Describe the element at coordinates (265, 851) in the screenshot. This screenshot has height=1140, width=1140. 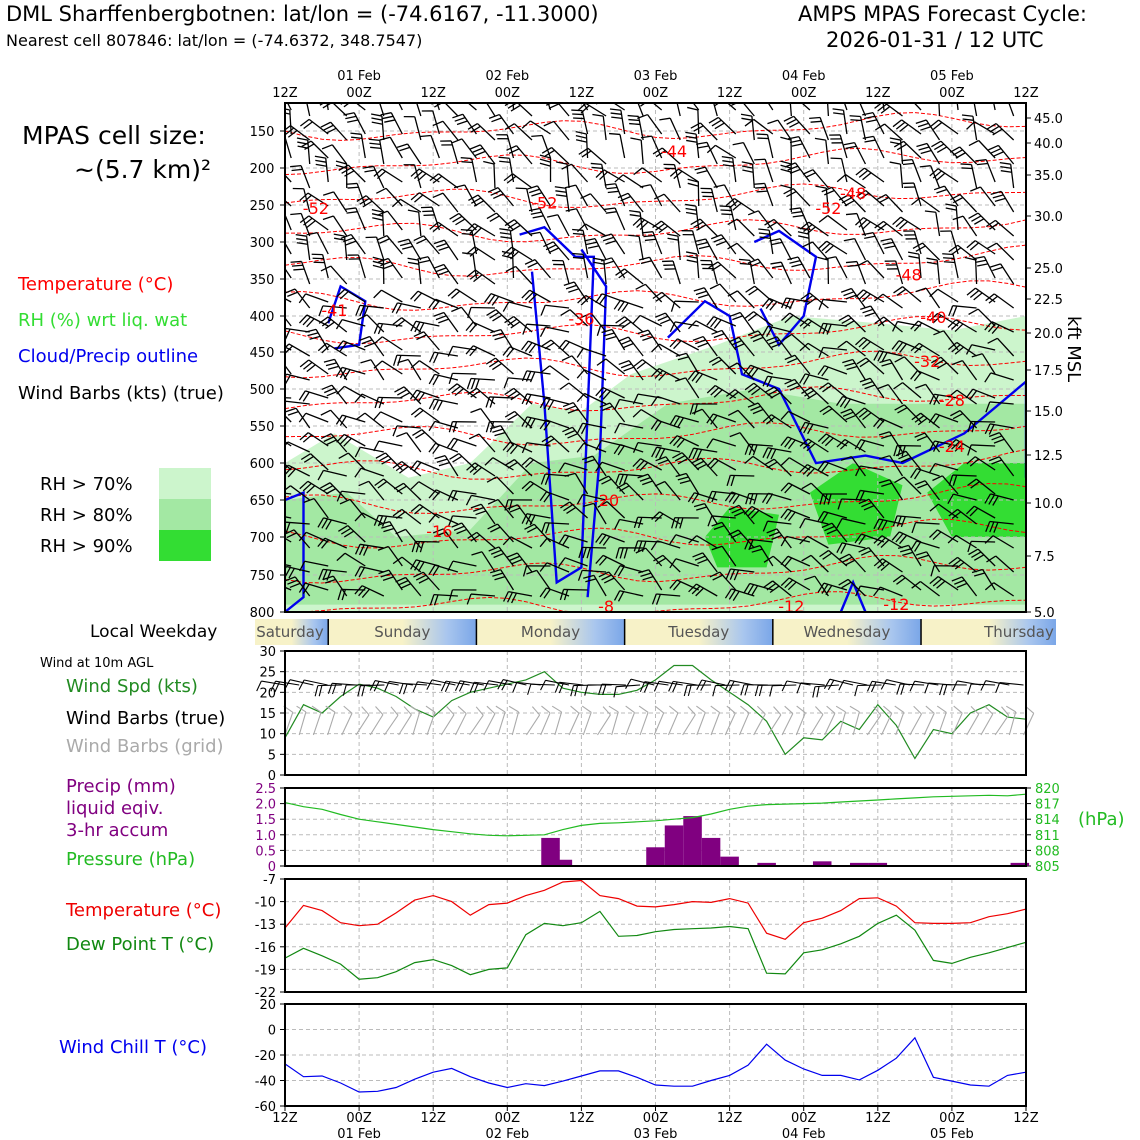
I see `panel-tick-label: 0.5` at that location.